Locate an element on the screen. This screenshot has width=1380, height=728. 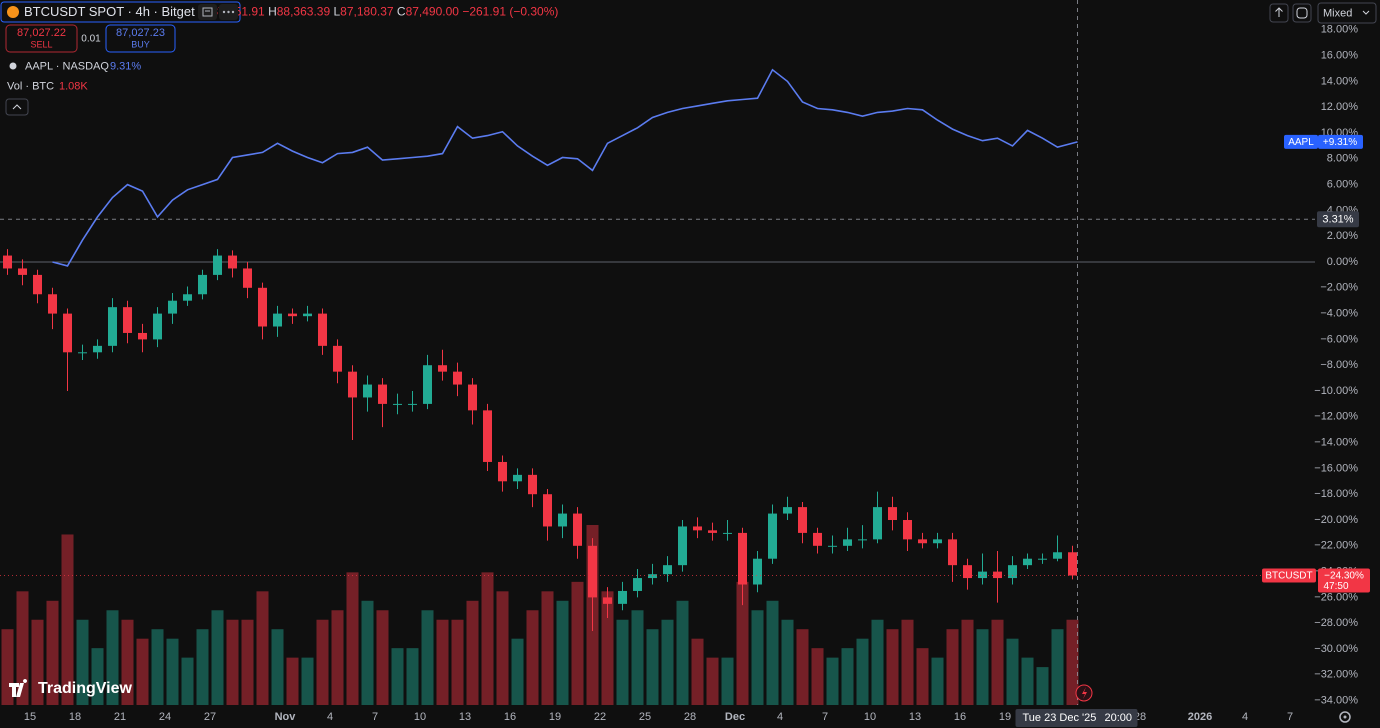
compare-value-badge is located at coordinates (1340, 141).